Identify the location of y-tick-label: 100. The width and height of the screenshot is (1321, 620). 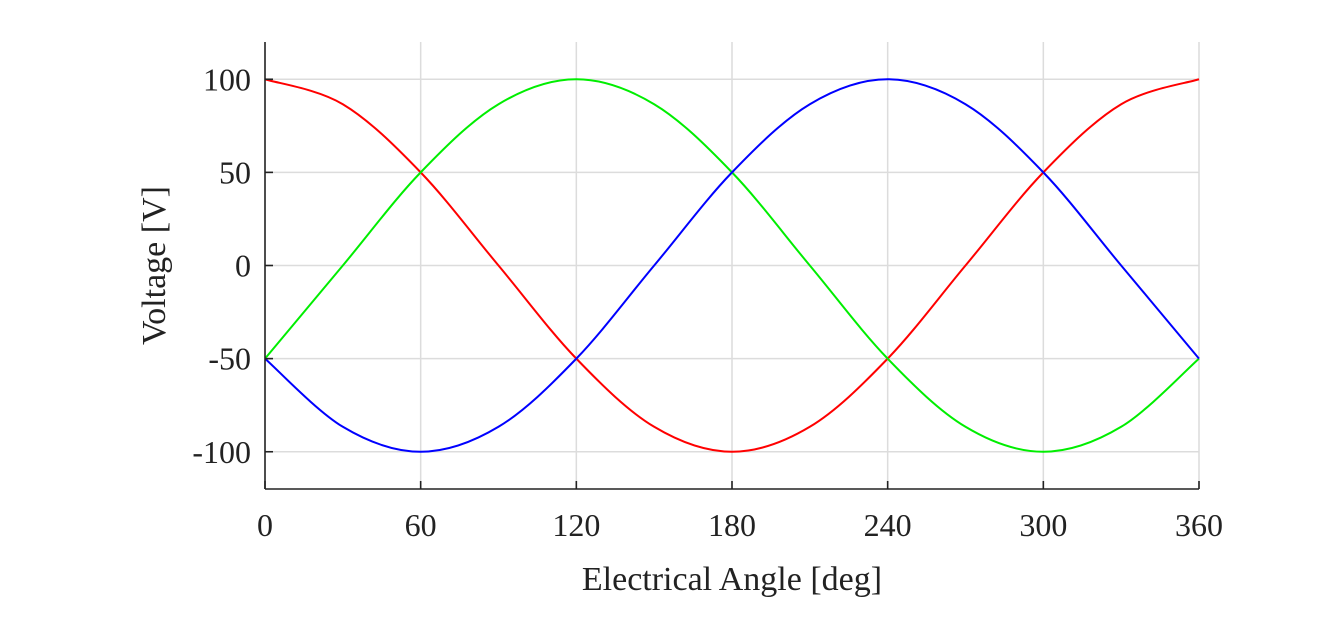
(227, 79).